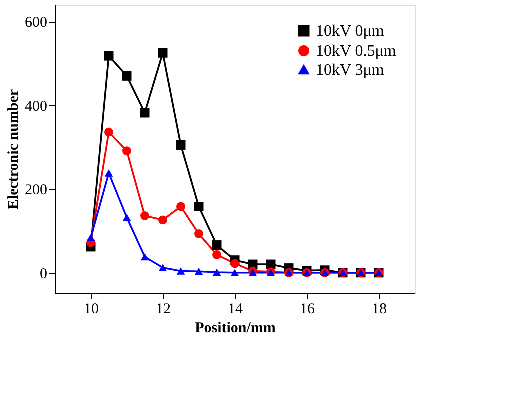 The width and height of the screenshot is (521, 418). Describe the element at coordinates (14, 149) in the screenshot. I see `y-axis-title: Electronic number` at that location.